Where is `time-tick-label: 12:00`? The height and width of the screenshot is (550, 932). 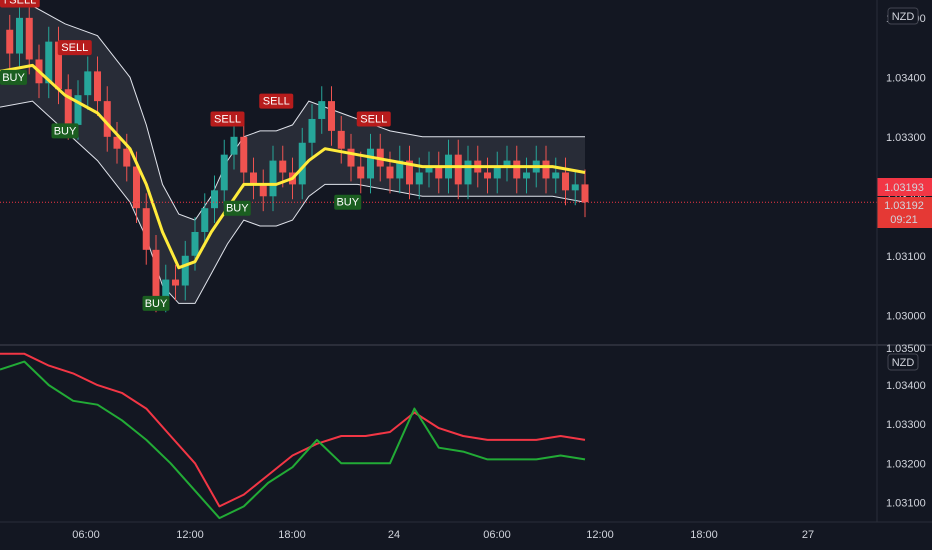 time-tick-label: 12:00 is located at coordinates (190, 535).